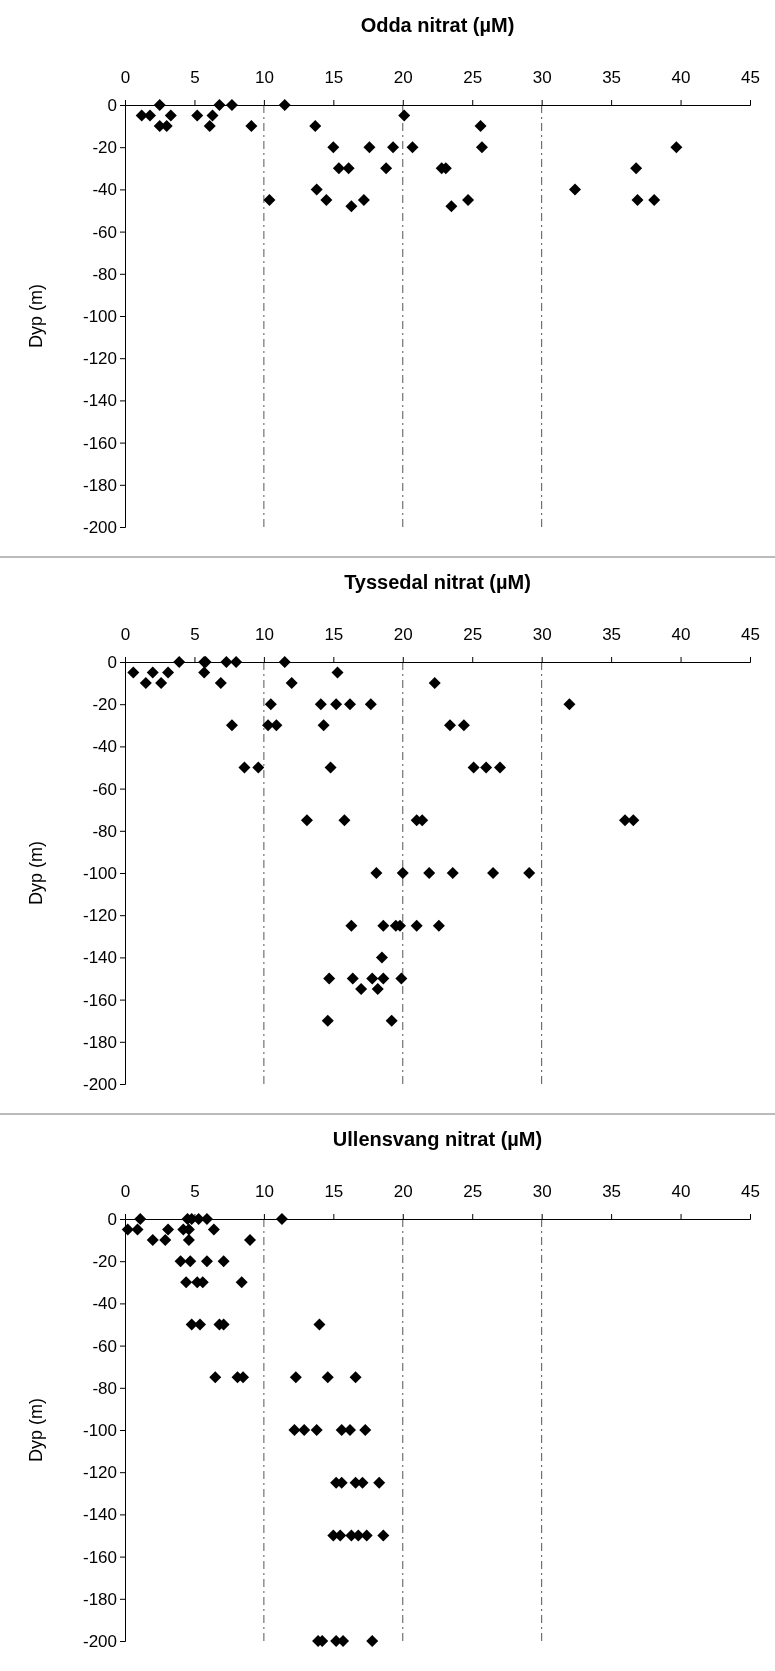 The image size is (775, 1671). I want to click on y-tick-label: -160, so click(99, 443).